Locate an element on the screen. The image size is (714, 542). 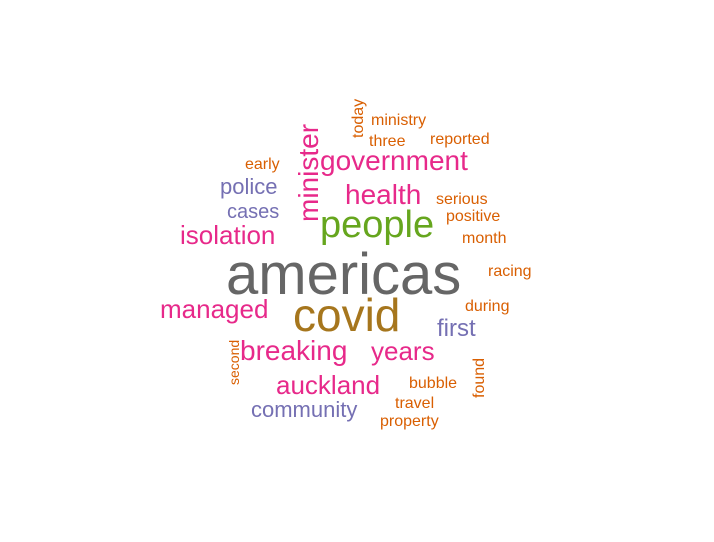
word-auckland: auckland is located at coordinates (328, 385).